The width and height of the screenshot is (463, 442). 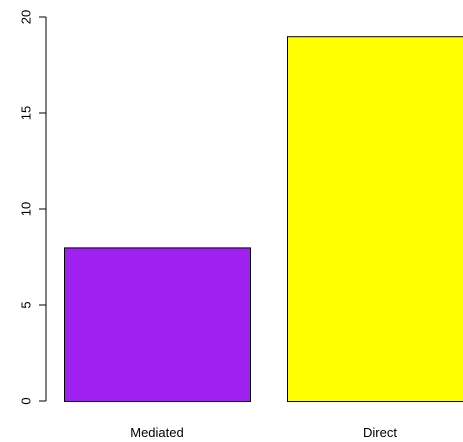 What do you see at coordinates (25, 209) in the screenshot?
I see `y-tick-label: 10` at bounding box center [25, 209].